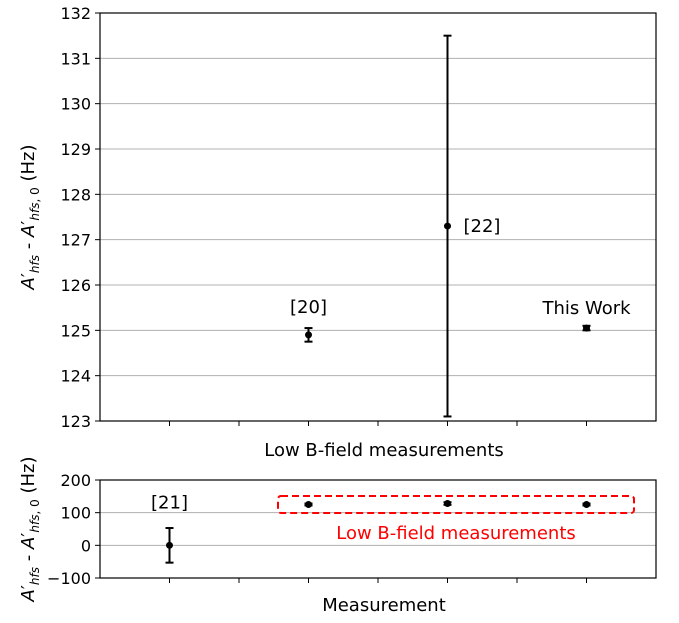  I want to click on top-x-axis-label: Low B-field measurements, so click(384, 450).